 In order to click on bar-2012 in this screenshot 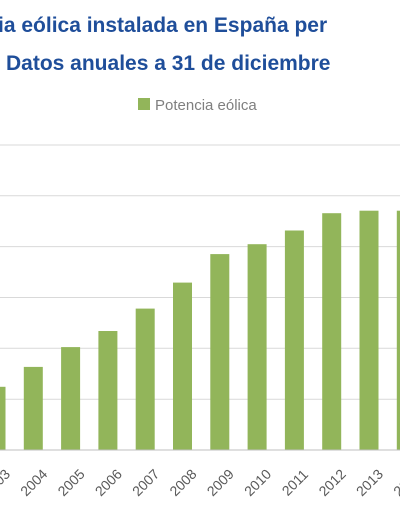, I will do `click(332, 331)`.